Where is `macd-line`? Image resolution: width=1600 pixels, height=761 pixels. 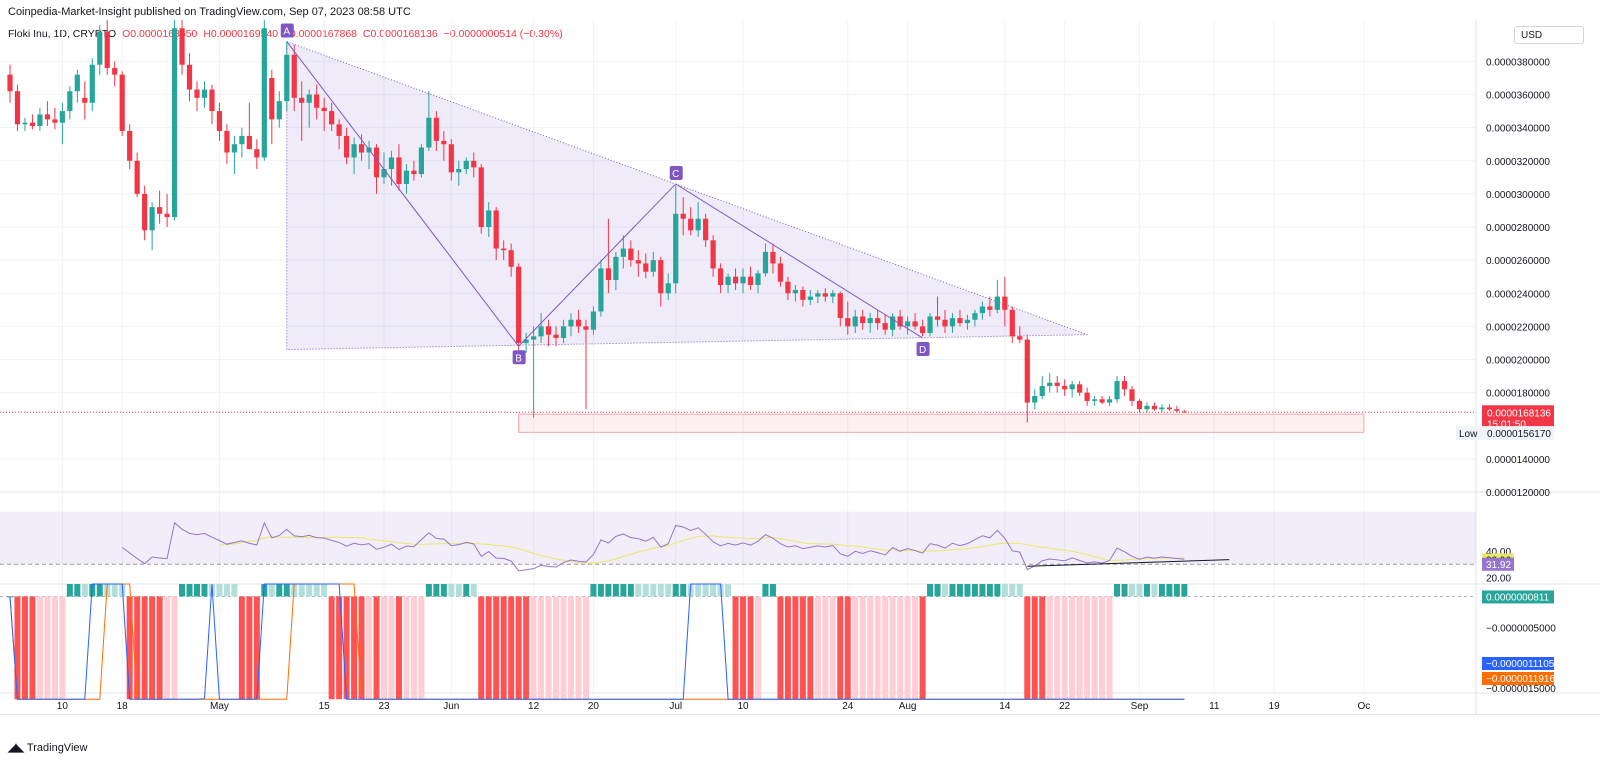 macd-line is located at coordinates (597, 641).